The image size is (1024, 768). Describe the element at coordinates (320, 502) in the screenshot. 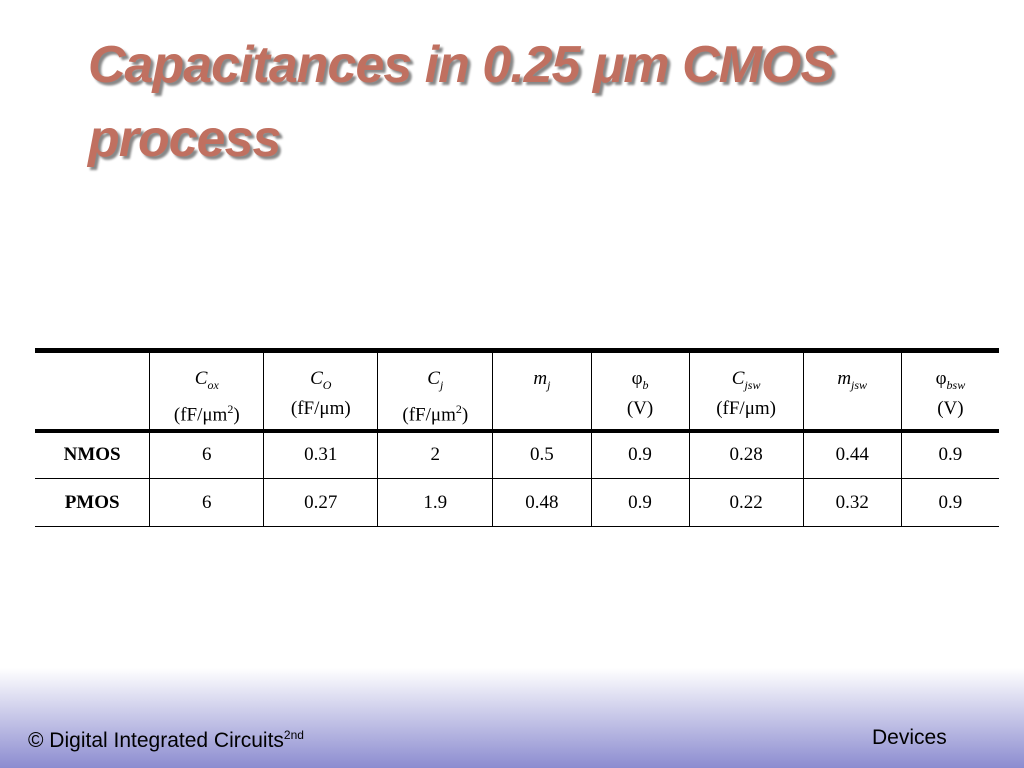

I see `table-cell: 0.27` at that location.